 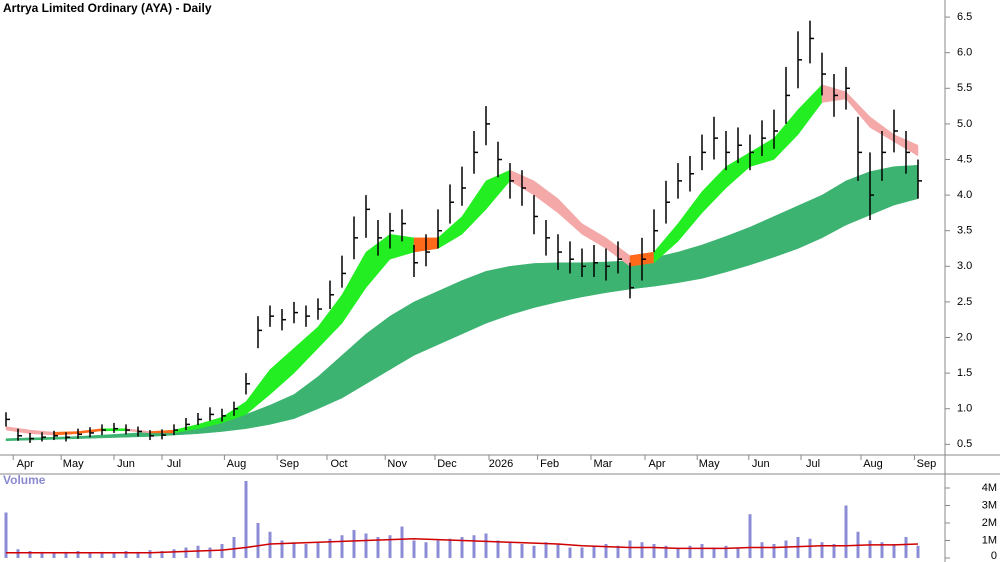 What do you see at coordinates (964, 159) in the screenshot?
I see `y-tick-label: 4.5` at bounding box center [964, 159].